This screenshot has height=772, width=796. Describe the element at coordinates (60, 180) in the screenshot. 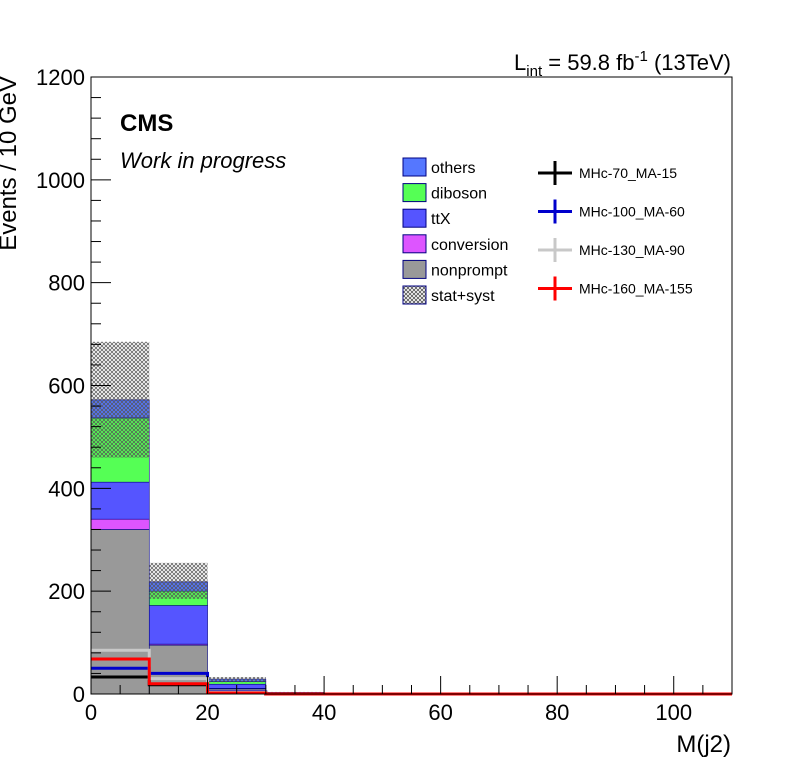

I see `y-tick-label: 1000` at that location.